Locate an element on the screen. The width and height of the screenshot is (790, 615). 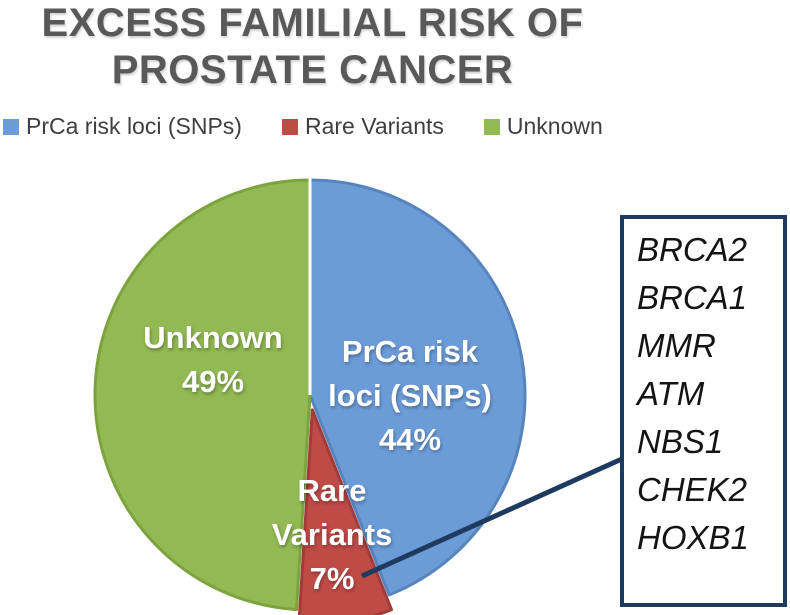
gene-annotation-box: BRCA2 BRCA1 MMR ATM NBS1 CHEK2 HOXB1 is located at coordinates (703, 411).